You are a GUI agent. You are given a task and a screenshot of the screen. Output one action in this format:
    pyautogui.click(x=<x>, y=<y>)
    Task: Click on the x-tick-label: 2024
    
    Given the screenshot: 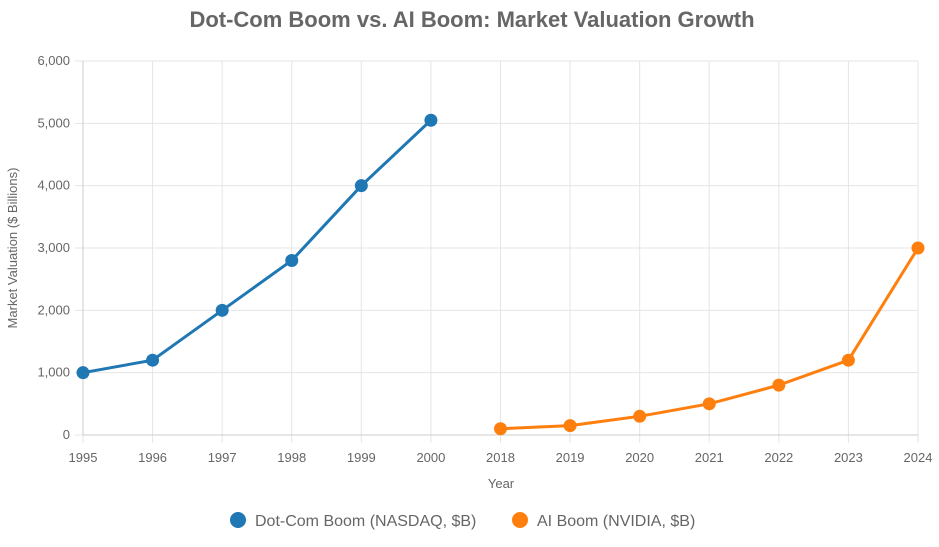 What is the action you would take?
    pyautogui.click(x=918, y=457)
    